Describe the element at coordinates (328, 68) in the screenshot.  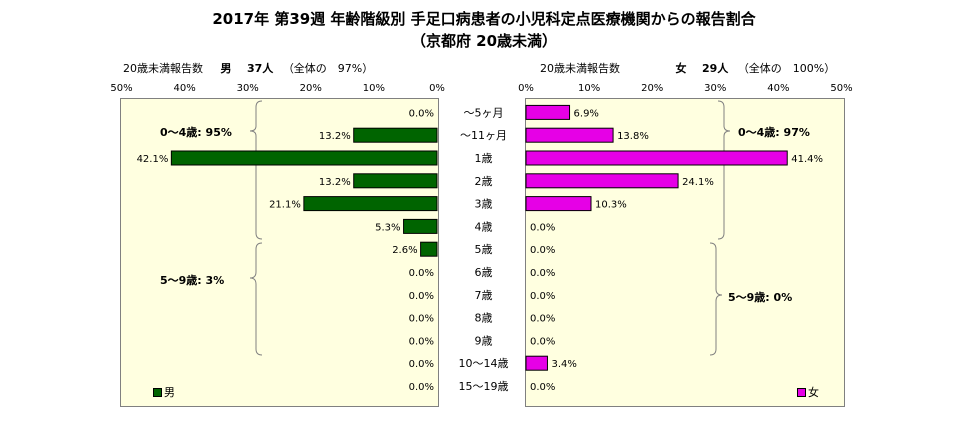
I see `male-header-share: （全体の 97%）` at that location.